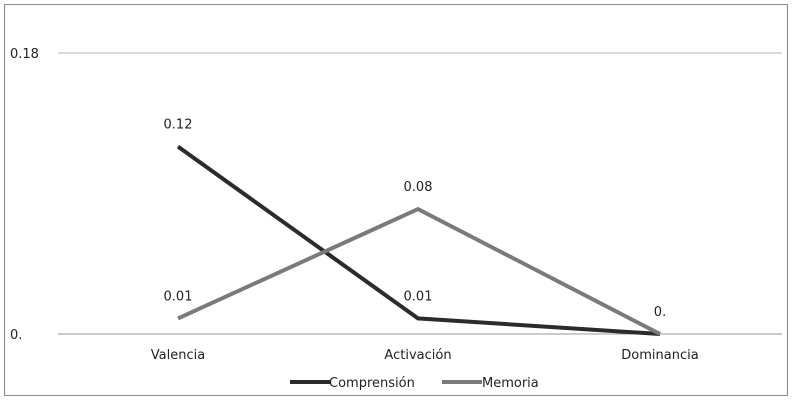 The image size is (794, 404). What do you see at coordinates (510, 383) in the screenshot?
I see `legend-label: Memoria` at bounding box center [510, 383].